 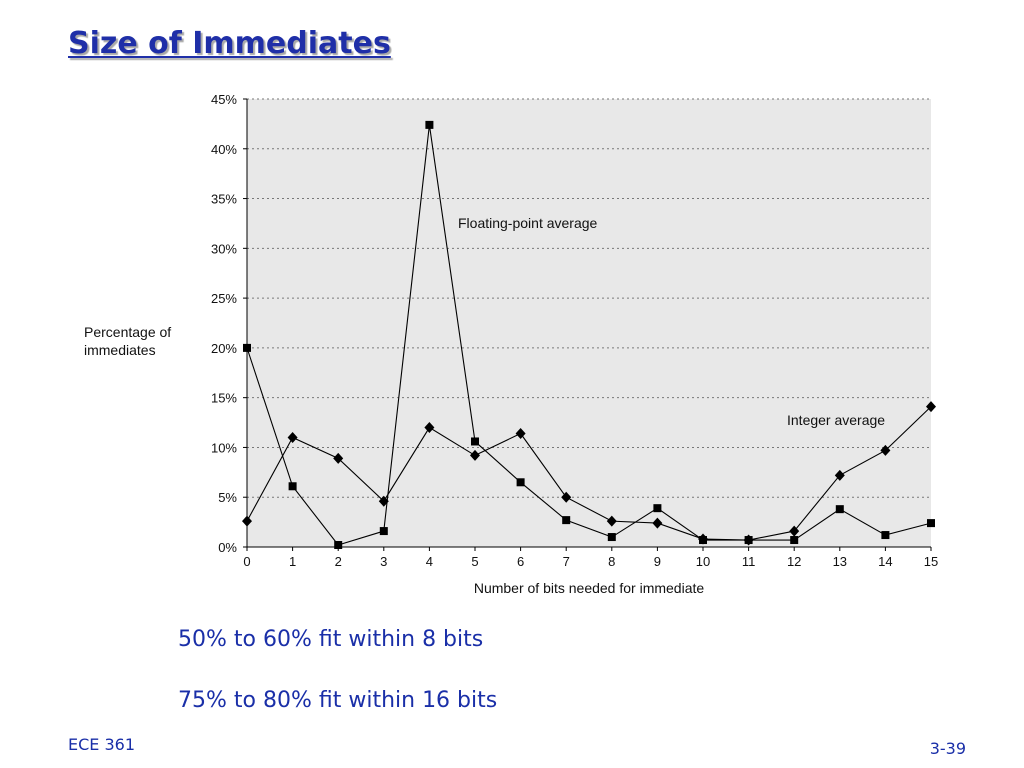 I want to click on bullet-16-bits: 75% to 80% fit within 16 bits, so click(x=338, y=700).